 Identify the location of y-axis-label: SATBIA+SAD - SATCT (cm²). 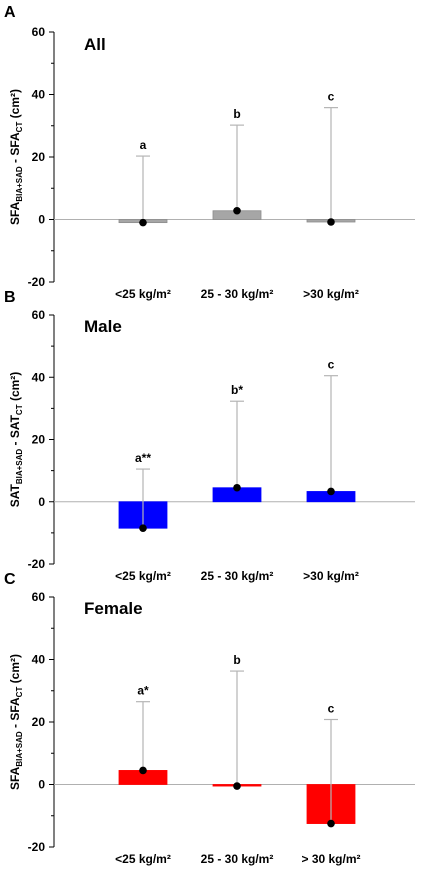
(16, 440).